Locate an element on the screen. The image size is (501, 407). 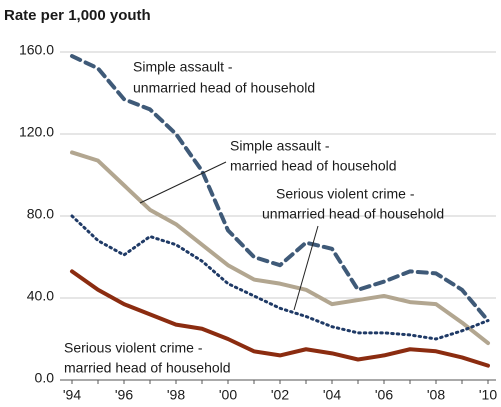
y-tick-label: 0.0 is located at coordinates (45, 378).